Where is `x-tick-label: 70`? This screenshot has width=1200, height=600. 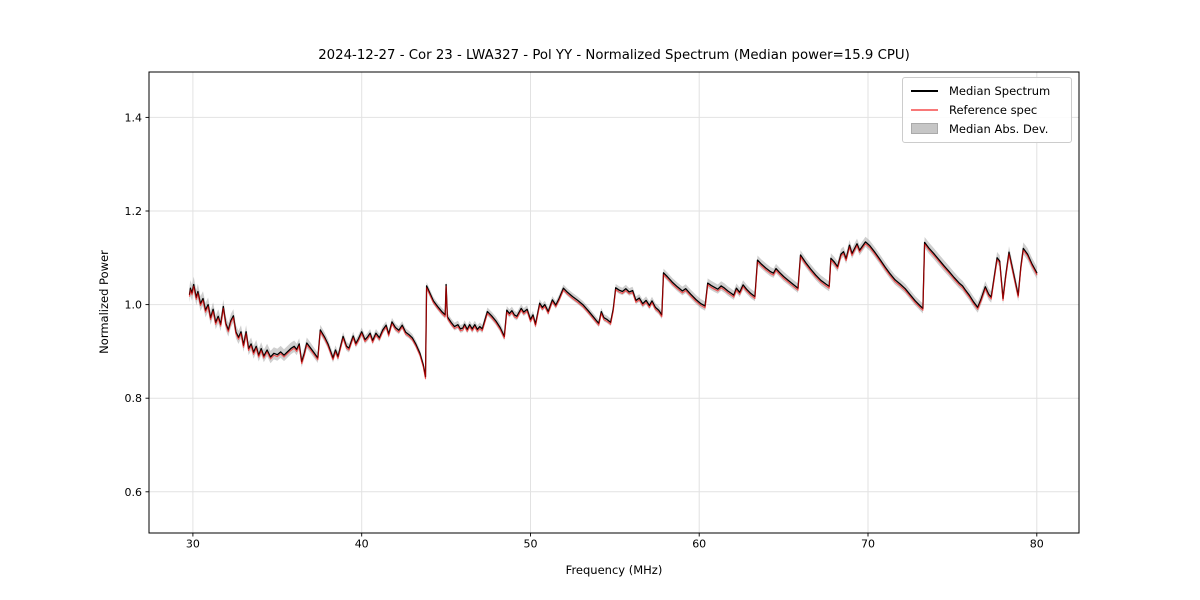 x-tick-label: 70 is located at coordinates (868, 544).